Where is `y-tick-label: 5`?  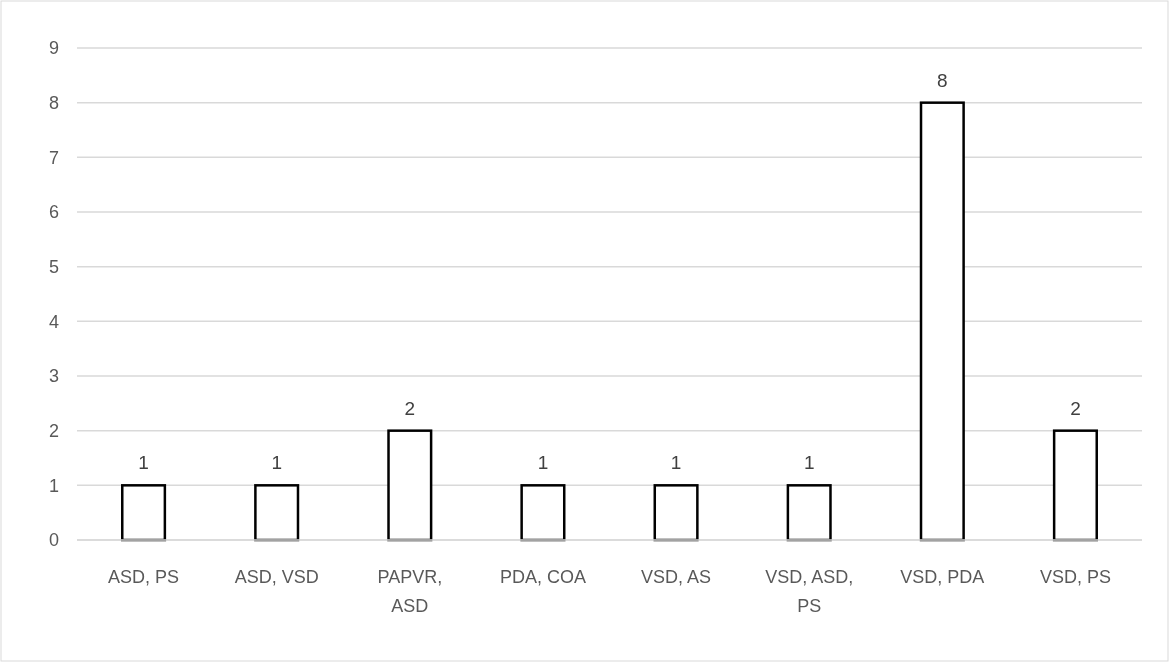 y-tick-label: 5 is located at coordinates (53, 266).